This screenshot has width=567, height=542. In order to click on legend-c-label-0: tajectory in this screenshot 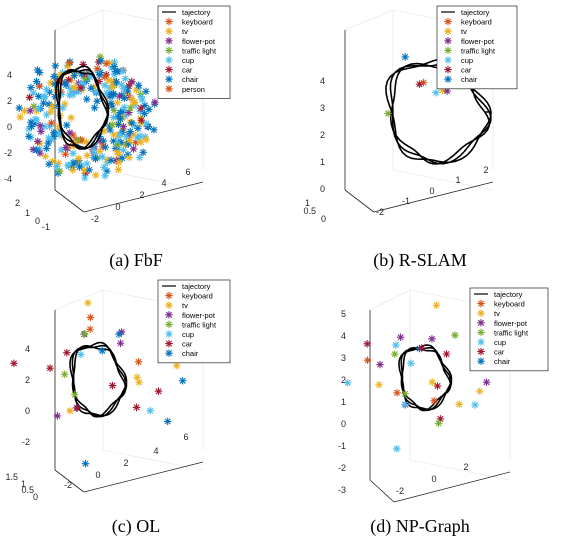, I will do `click(196, 286)`.